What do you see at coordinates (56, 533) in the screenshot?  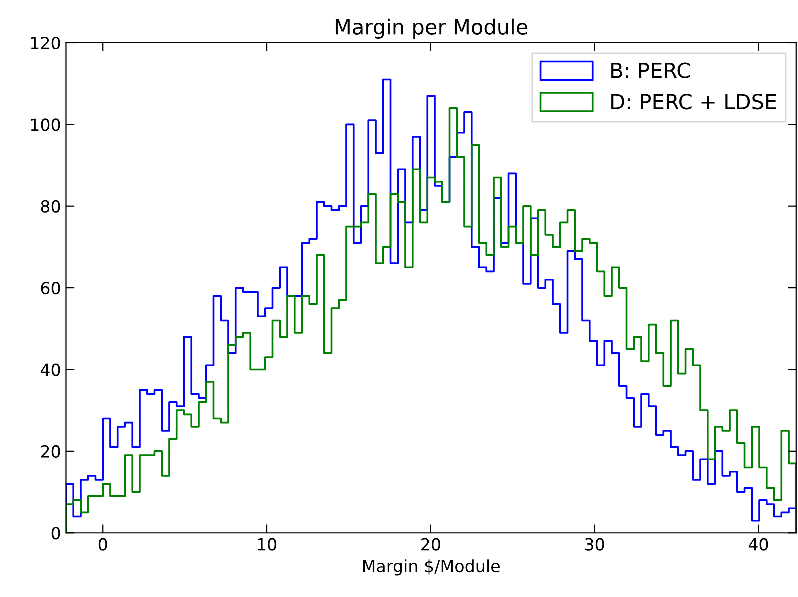 I see `y-tick-label: 0` at bounding box center [56, 533].